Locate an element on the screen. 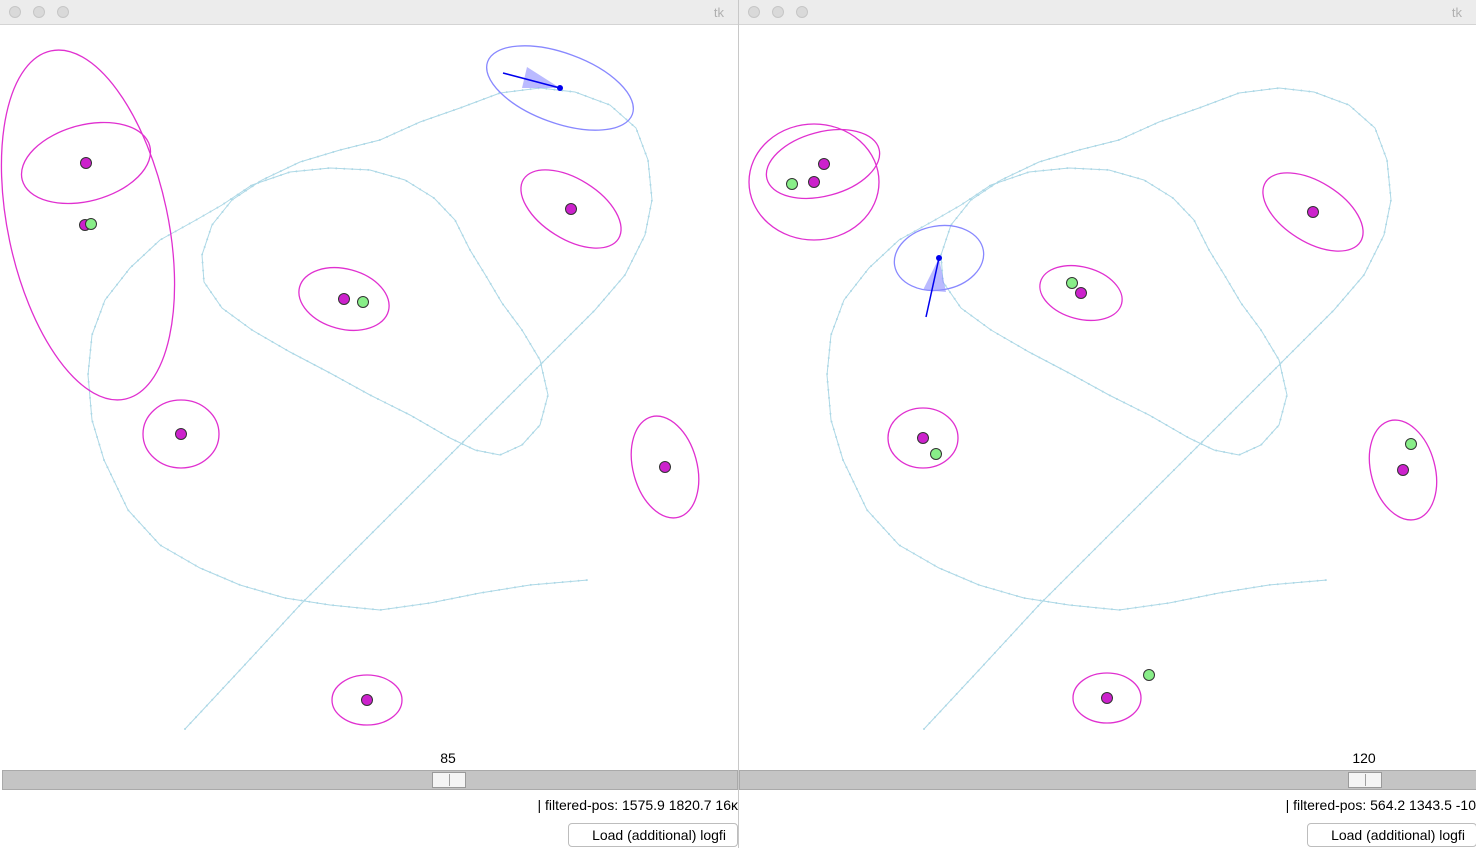 Image resolution: width=1476 pixels, height=848 pixels. slider-value-label: 85 is located at coordinates (448, 758).